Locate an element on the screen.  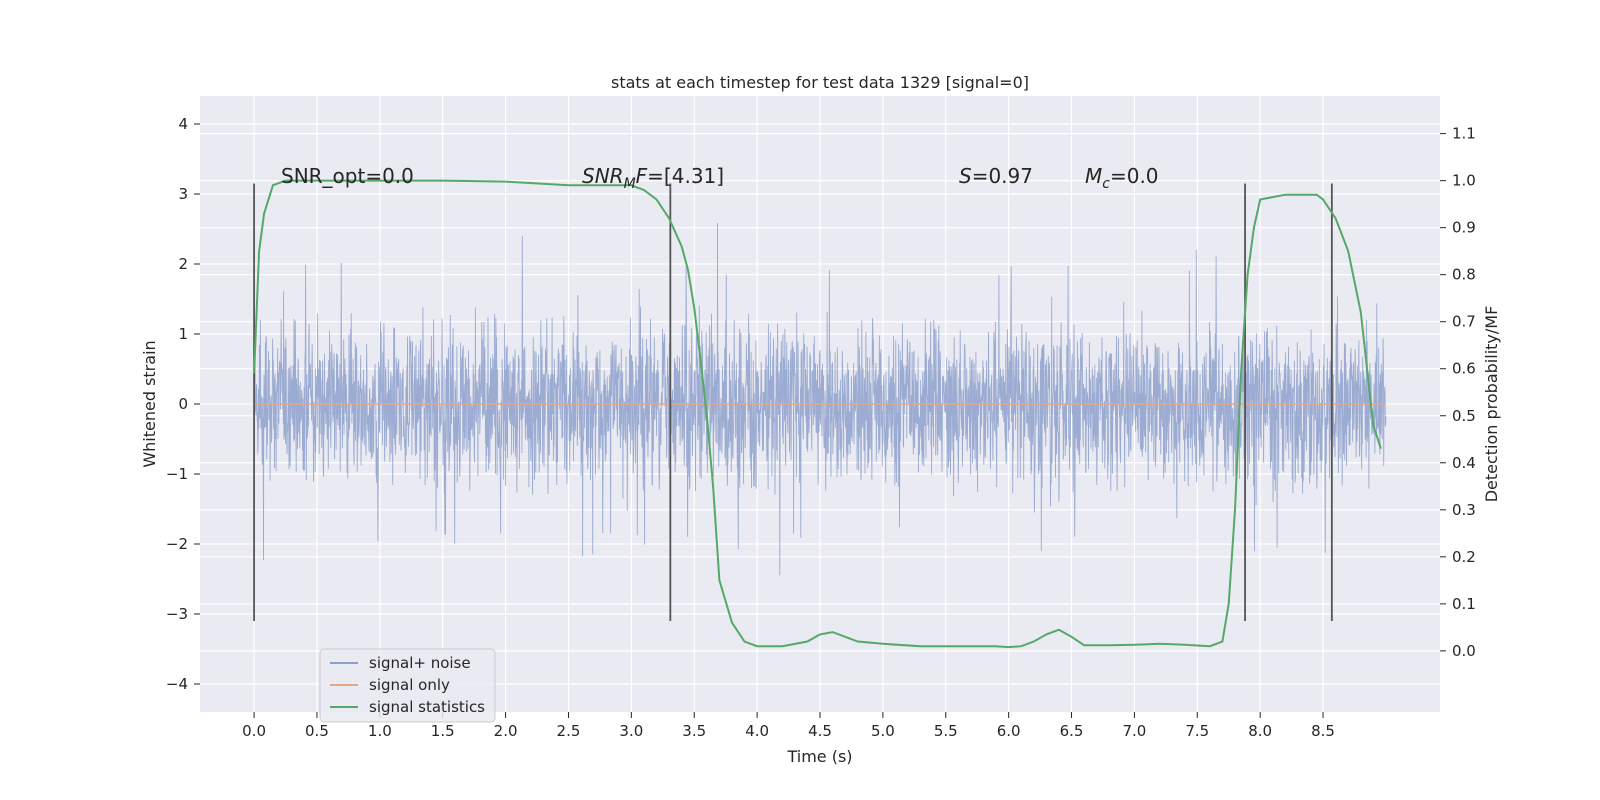
x-tick-label: 8.0 is located at coordinates (1260, 731).